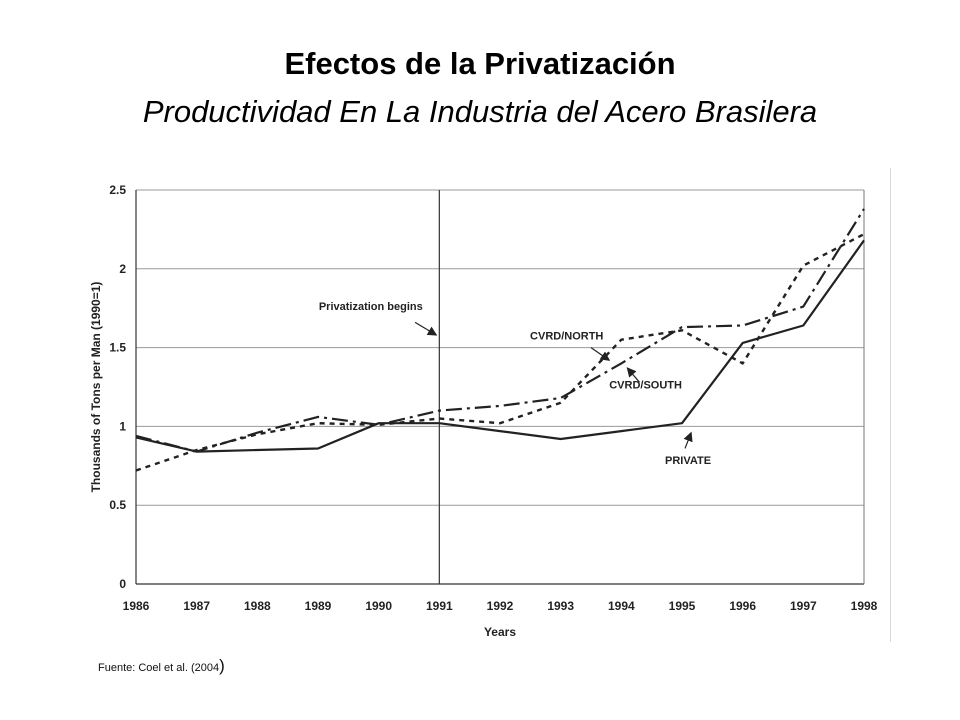  Describe the element at coordinates (566, 337) in the screenshot. I see `annotation-cvrd-north: CVRD/NORTH` at that location.